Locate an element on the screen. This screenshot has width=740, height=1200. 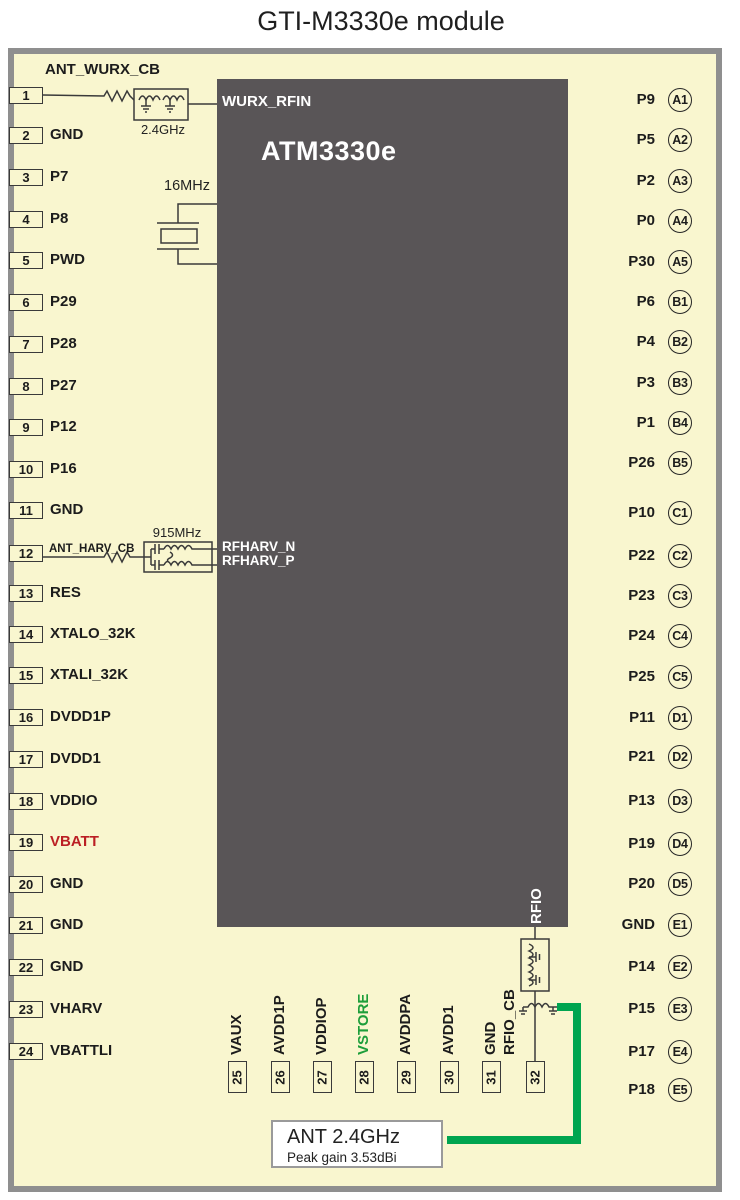
pin-label: P10 is located at coordinates (641, 512).